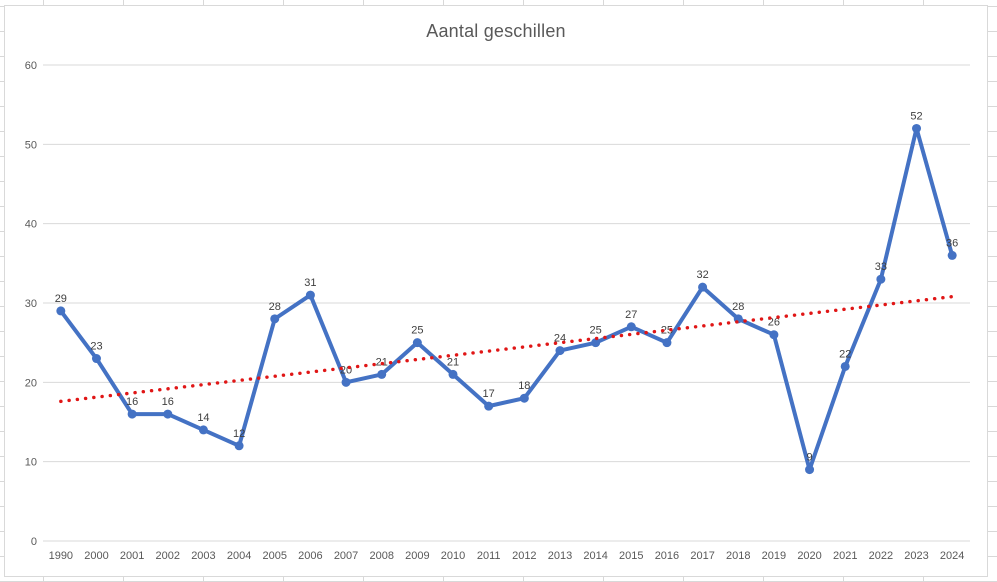 The height and width of the screenshot is (582, 997). Describe the element at coordinates (952, 556) in the screenshot. I see `x-tick-label: 2024` at that location.